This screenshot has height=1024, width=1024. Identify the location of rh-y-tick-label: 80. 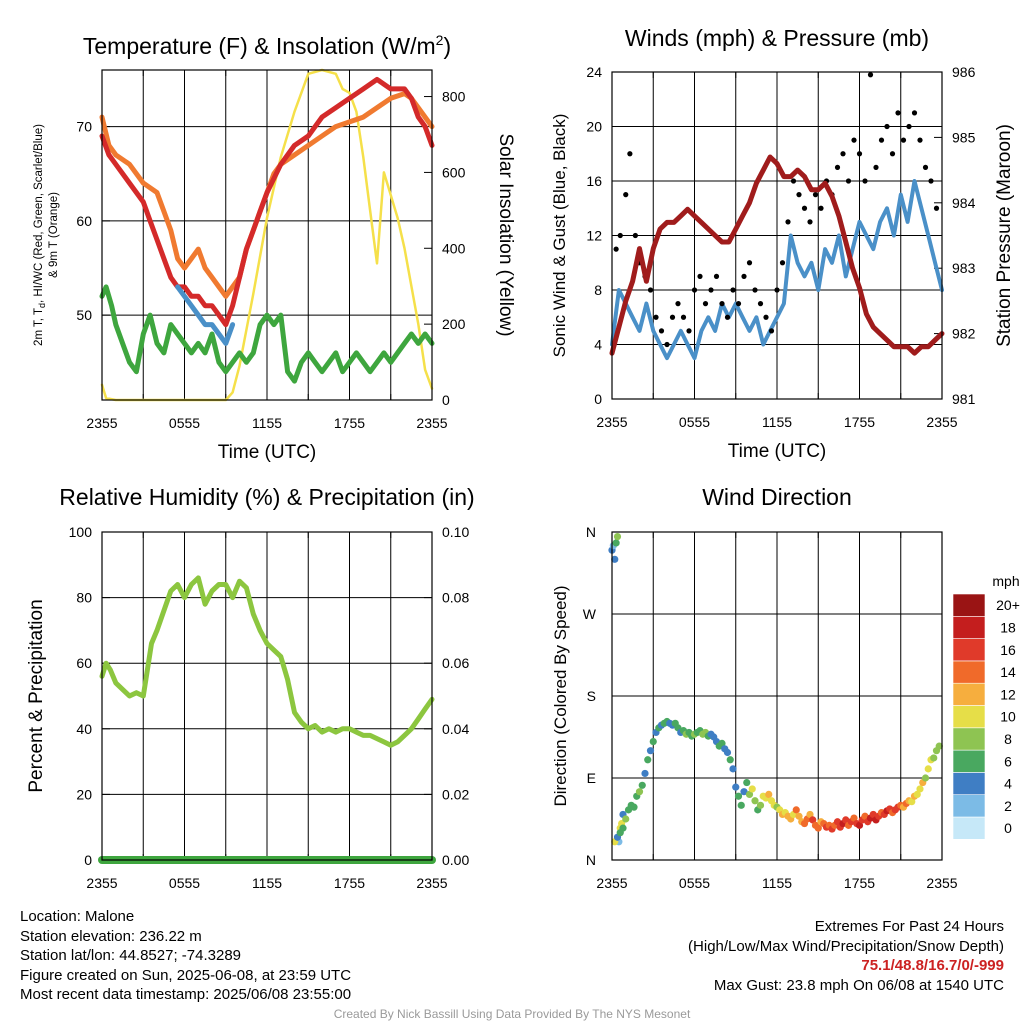
(84, 598).